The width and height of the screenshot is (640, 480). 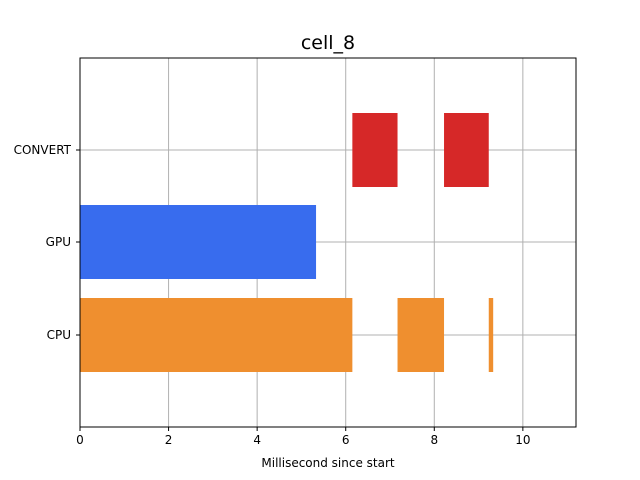 I want to click on x-tick-label: 10, so click(x=522, y=440).